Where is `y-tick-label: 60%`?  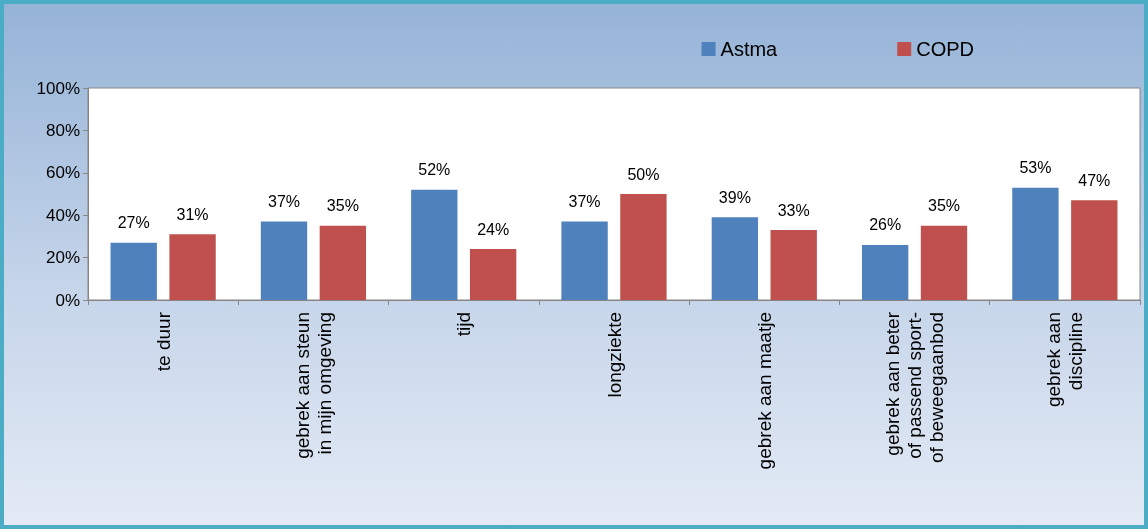 y-tick-label: 60% is located at coordinates (62, 173).